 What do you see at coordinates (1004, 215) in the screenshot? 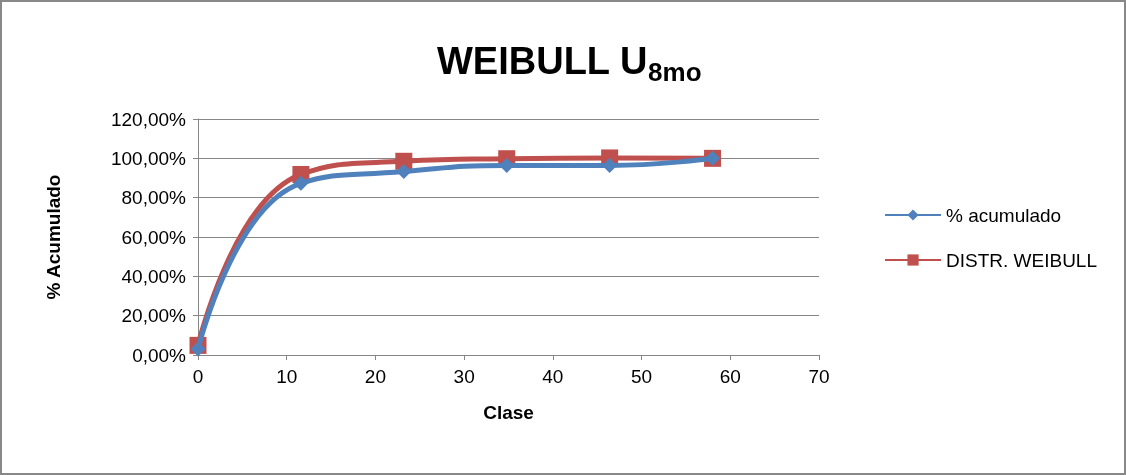
I see `legend-label: % acumulado` at bounding box center [1004, 215].